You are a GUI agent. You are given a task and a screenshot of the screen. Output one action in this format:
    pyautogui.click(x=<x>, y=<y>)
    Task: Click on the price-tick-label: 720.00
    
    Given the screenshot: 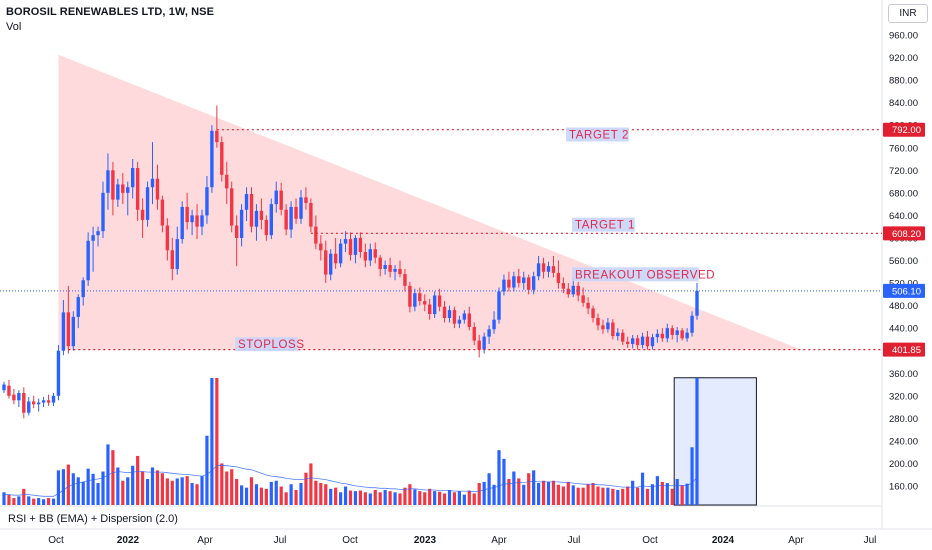 What is the action you would take?
    pyautogui.click(x=903, y=171)
    